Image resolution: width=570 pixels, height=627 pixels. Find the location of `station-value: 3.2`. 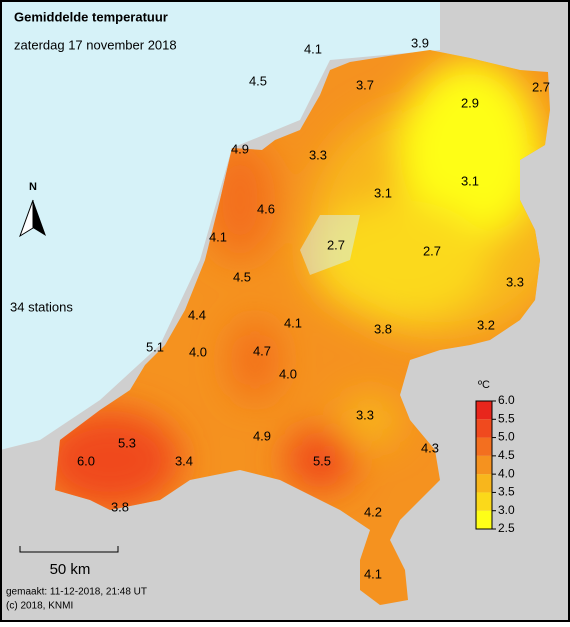

station-value: 3.2 is located at coordinates (486, 324).